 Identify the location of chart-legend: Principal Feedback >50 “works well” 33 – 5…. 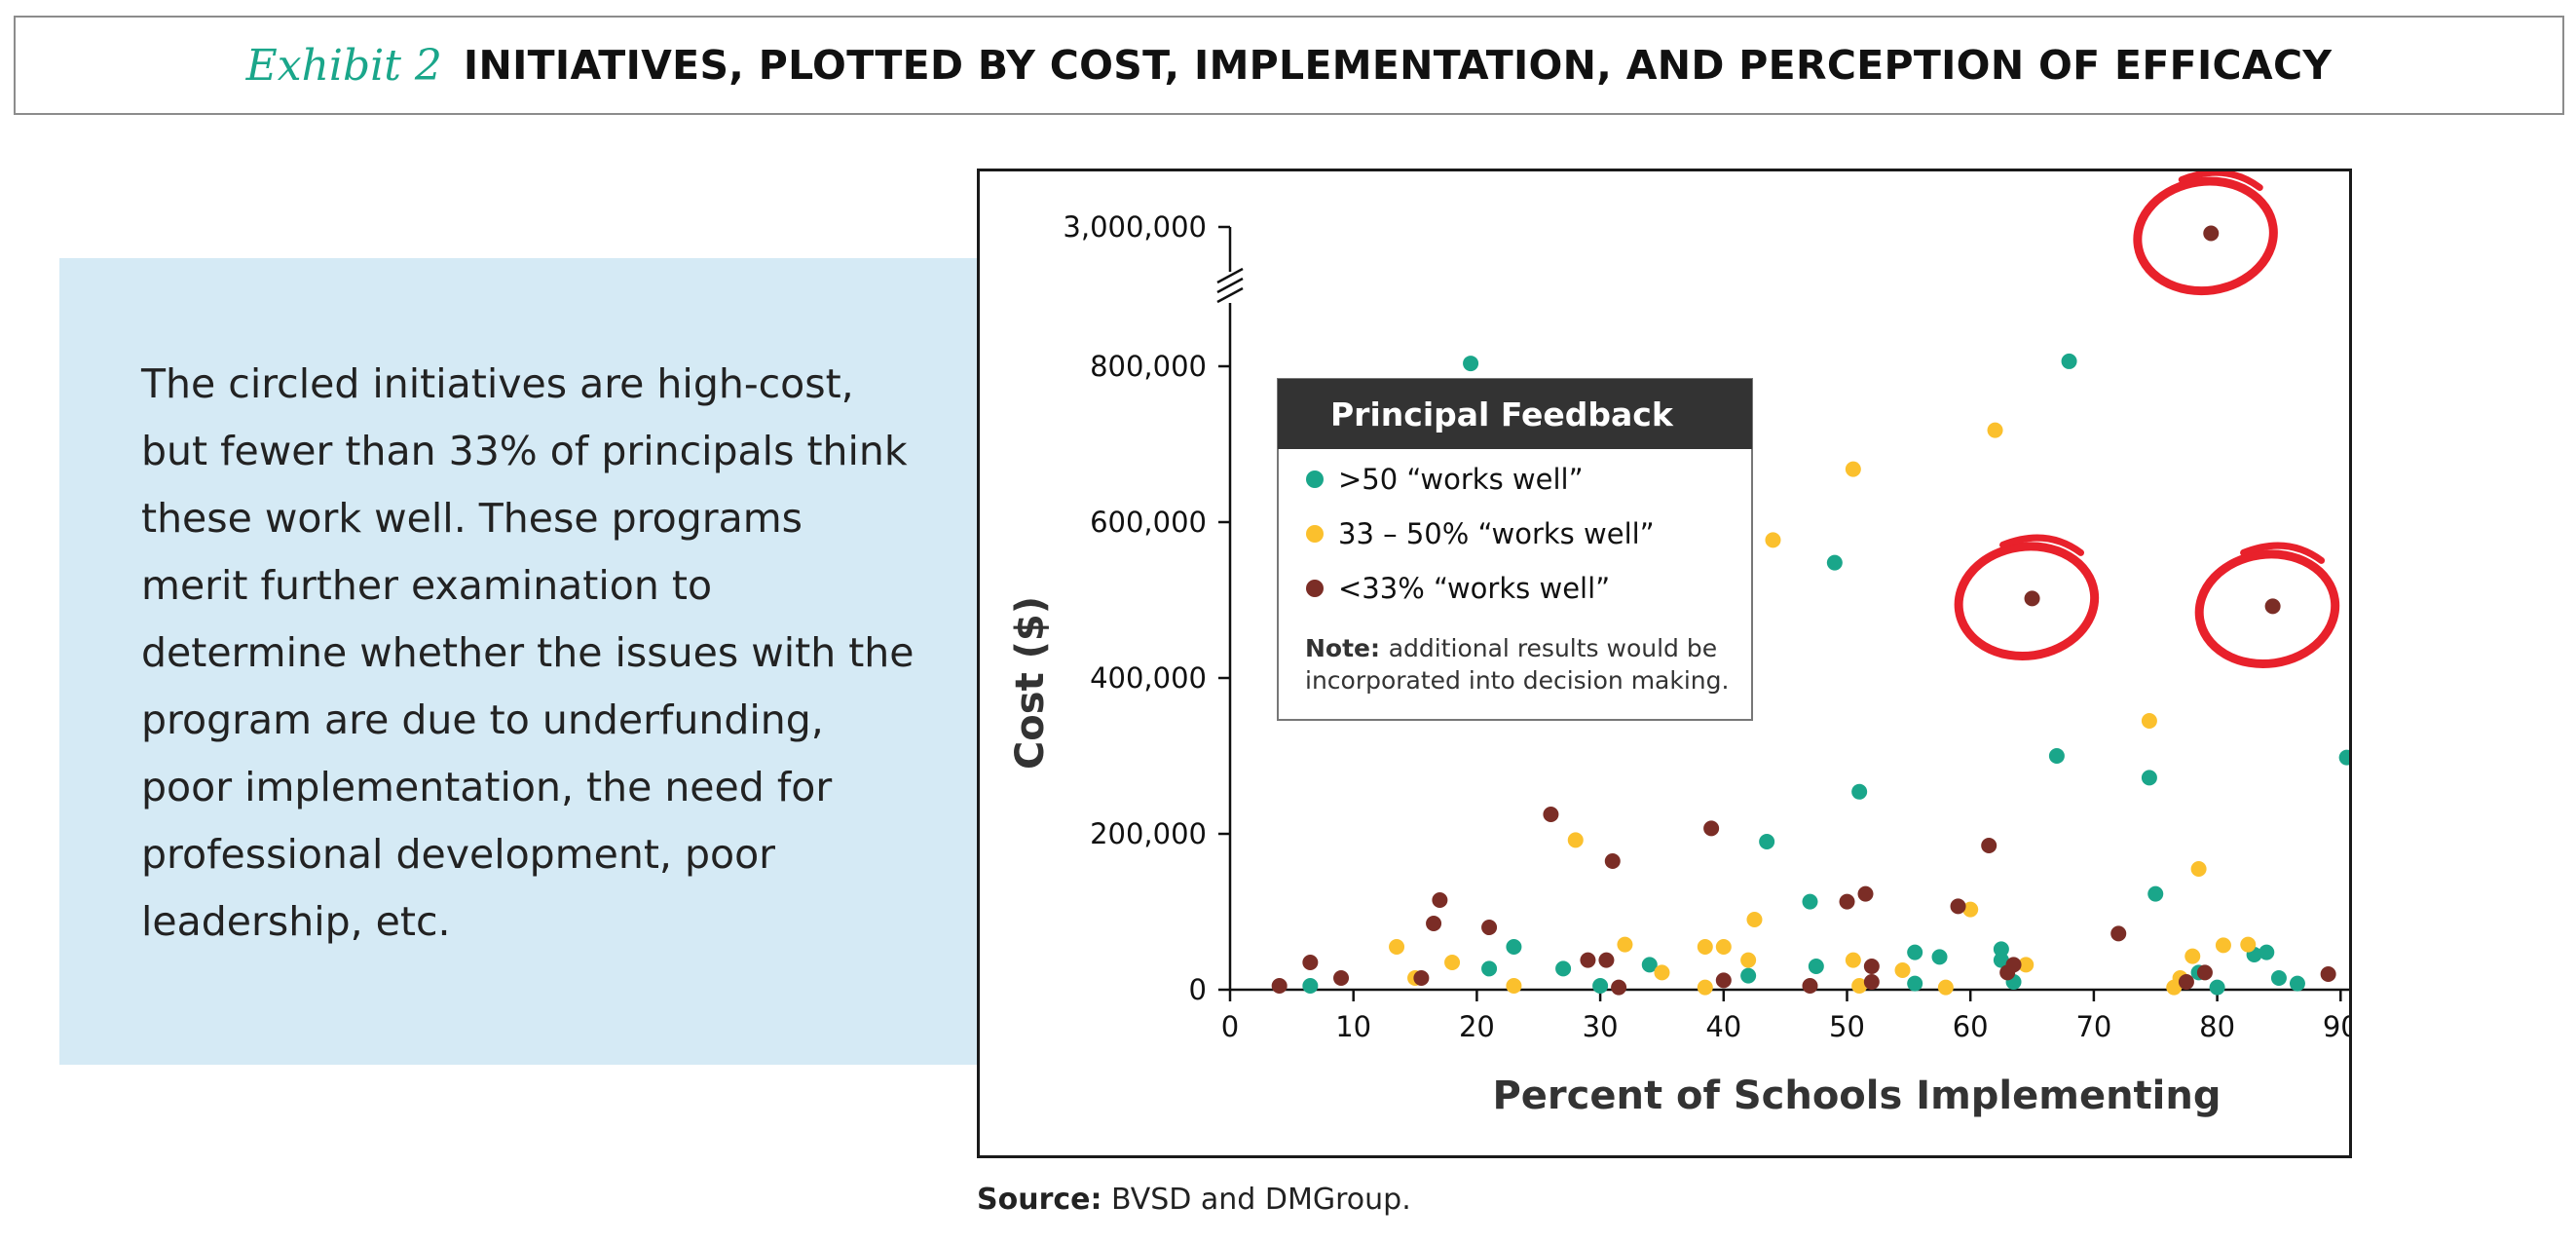
(1515, 549).